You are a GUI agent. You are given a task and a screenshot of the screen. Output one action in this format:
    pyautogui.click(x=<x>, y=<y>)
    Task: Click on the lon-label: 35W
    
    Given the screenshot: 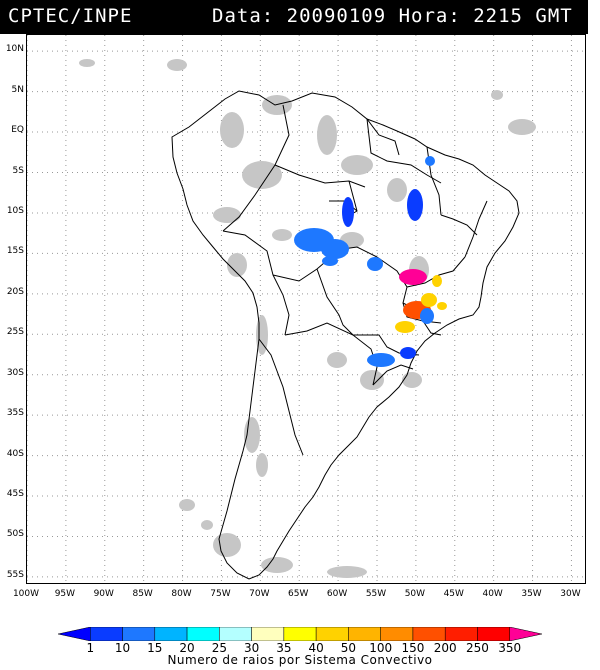 What is the action you would take?
    pyautogui.click(x=531, y=594)
    